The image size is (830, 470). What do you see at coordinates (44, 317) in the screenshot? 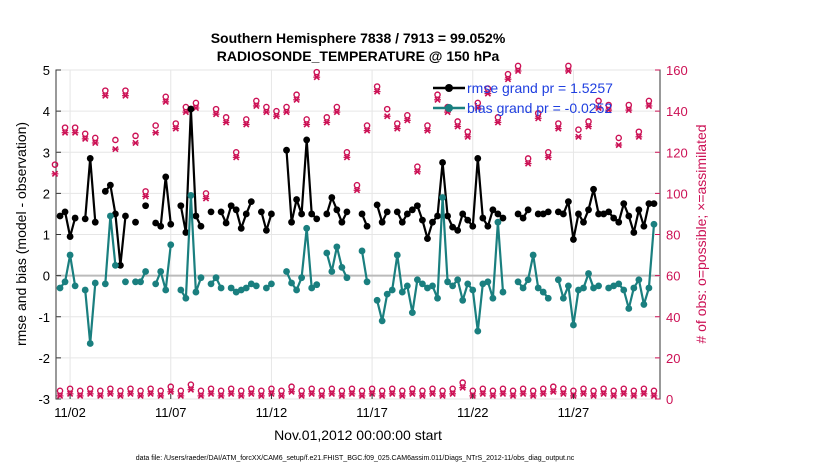
I see `y-left-tick-label: -1` at bounding box center [44, 317].